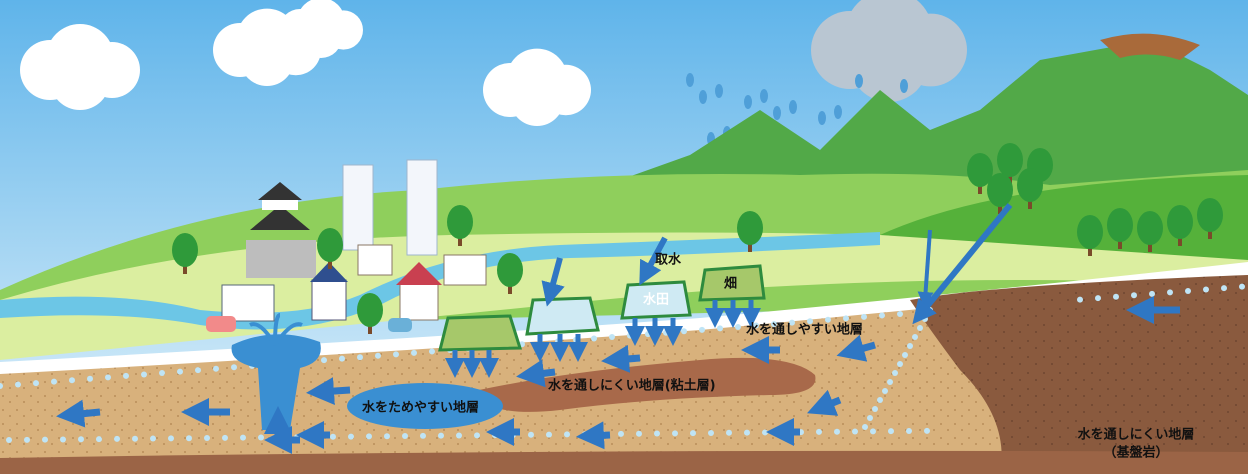 The width and height of the screenshot is (1248, 474). Describe the element at coordinates (602, 308) in the screenshot. I see `fields` at that location.